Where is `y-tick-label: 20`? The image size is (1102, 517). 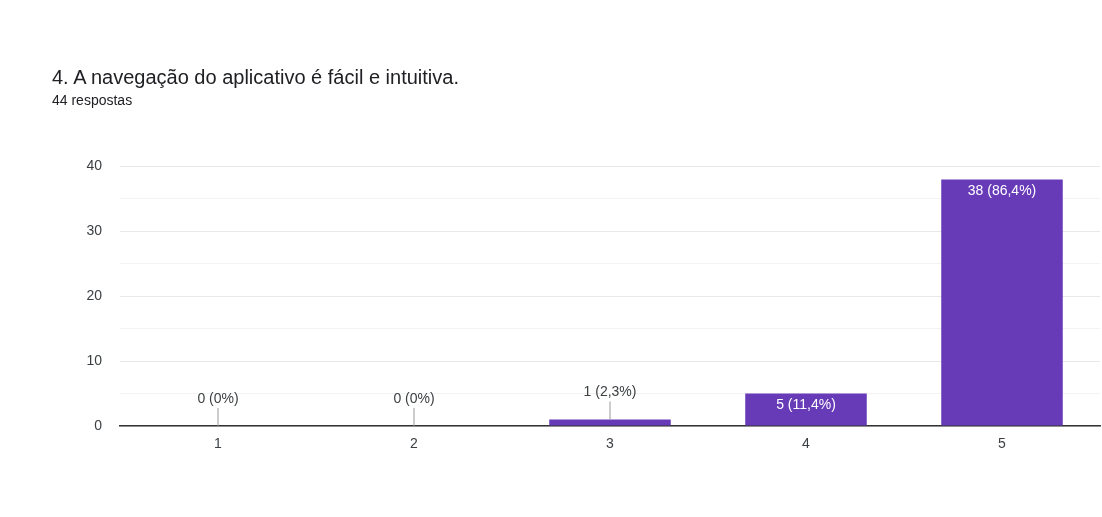
y-tick-label: 20 is located at coordinates (94, 295).